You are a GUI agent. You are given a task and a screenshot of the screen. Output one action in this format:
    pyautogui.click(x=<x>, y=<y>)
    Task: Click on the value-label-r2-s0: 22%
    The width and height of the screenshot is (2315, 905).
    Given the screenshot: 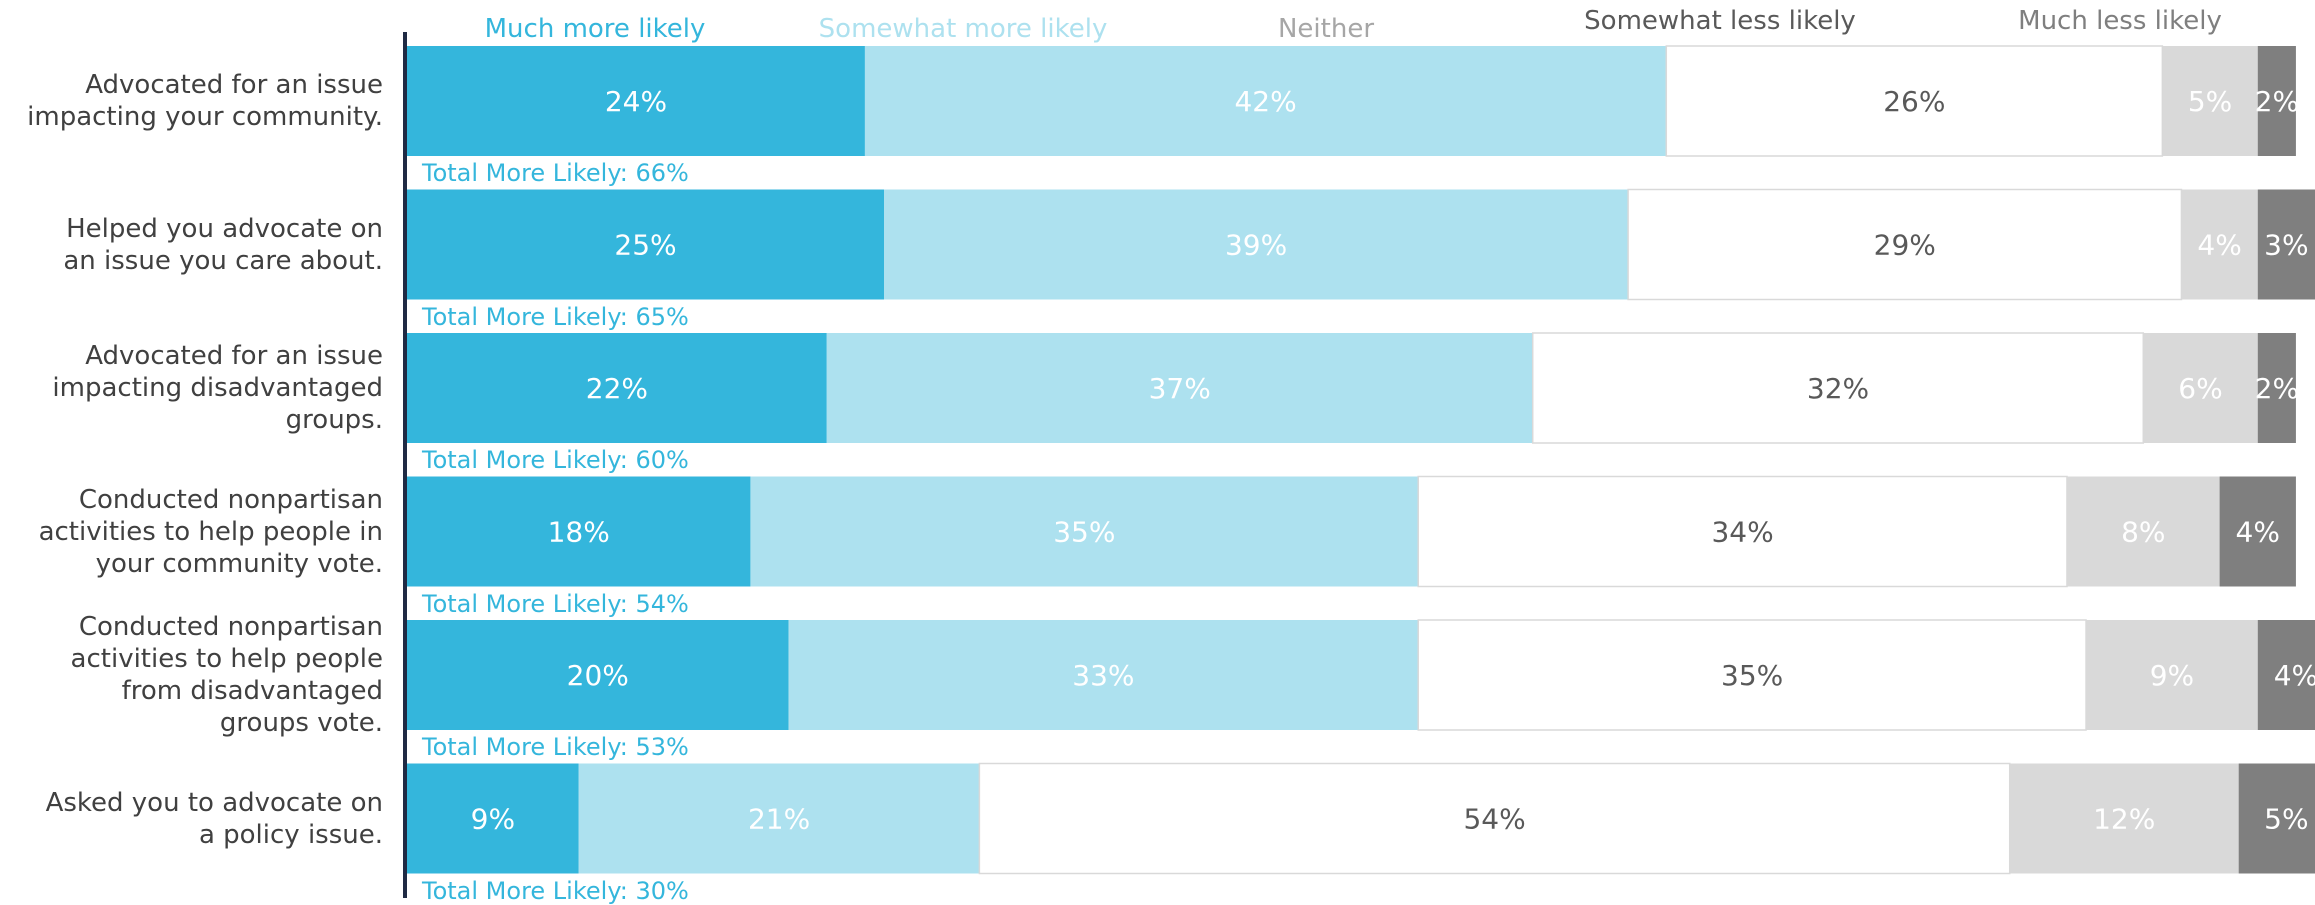 What is the action you would take?
    pyautogui.click(x=617, y=388)
    